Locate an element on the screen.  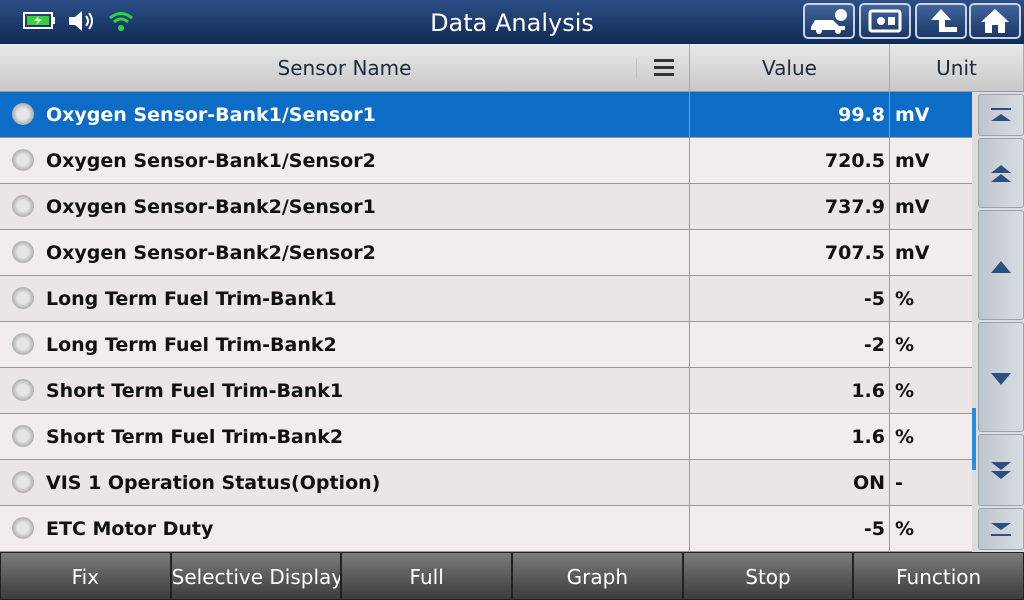
scroll-top is located at coordinates (1001, 115).